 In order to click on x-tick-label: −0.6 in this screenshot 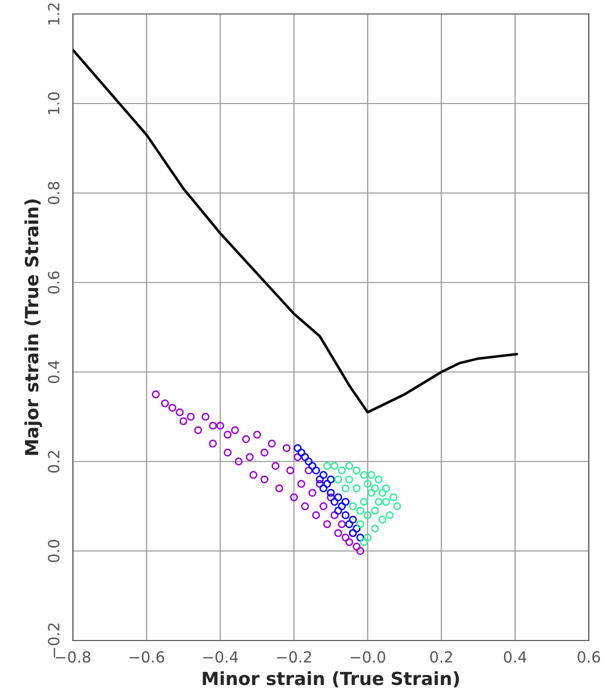, I will do `click(147, 657)`.